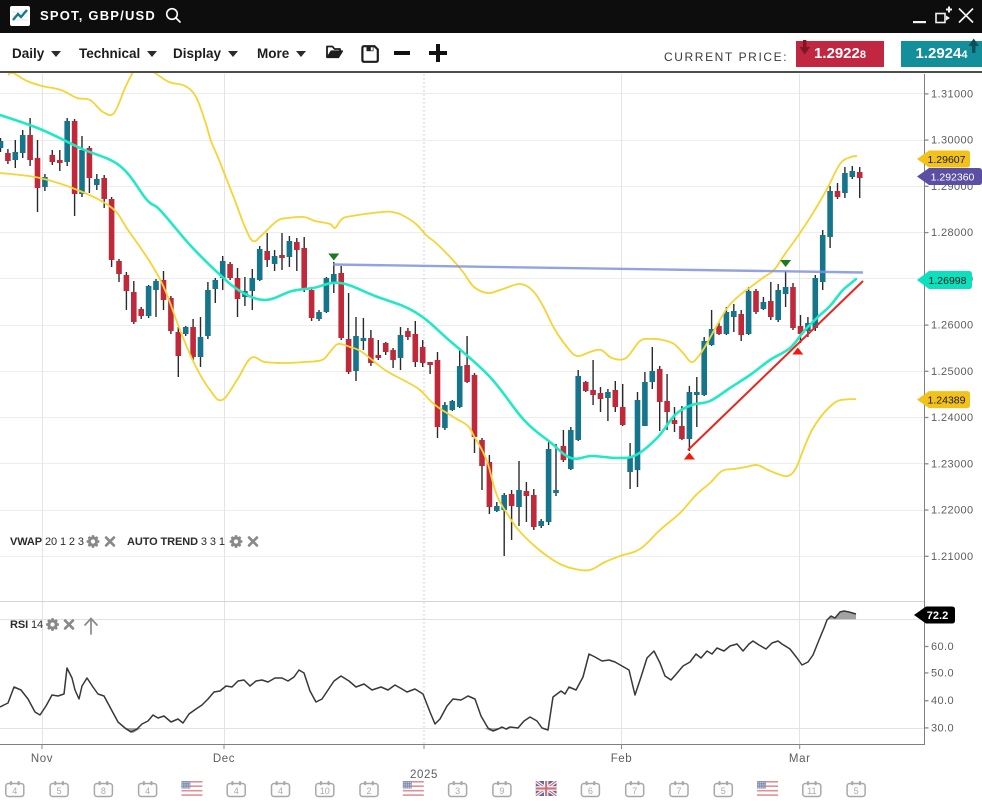 Image resolution: width=982 pixels, height=801 pixels. What do you see at coordinates (622, 759) in the screenshot?
I see `svg-text: Feb` at bounding box center [622, 759].